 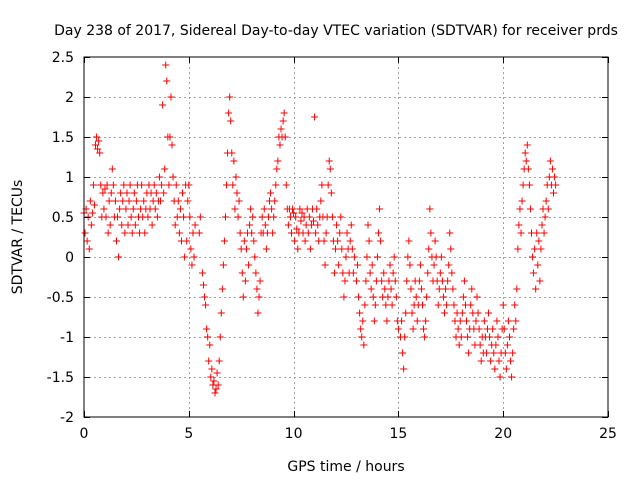 What do you see at coordinates (60, 298) in the screenshot?
I see `y-tick-label: -0.5` at bounding box center [60, 298].